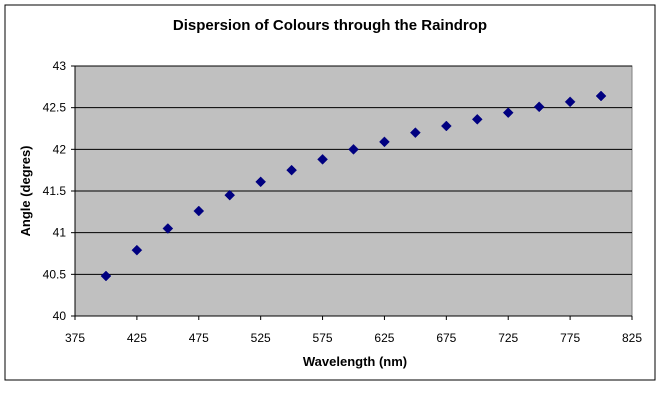 Image resolution: width=660 pixels, height=405 pixels. Describe the element at coordinates (75, 338) in the screenshot. I see `x-tick-label: 375` at that location.